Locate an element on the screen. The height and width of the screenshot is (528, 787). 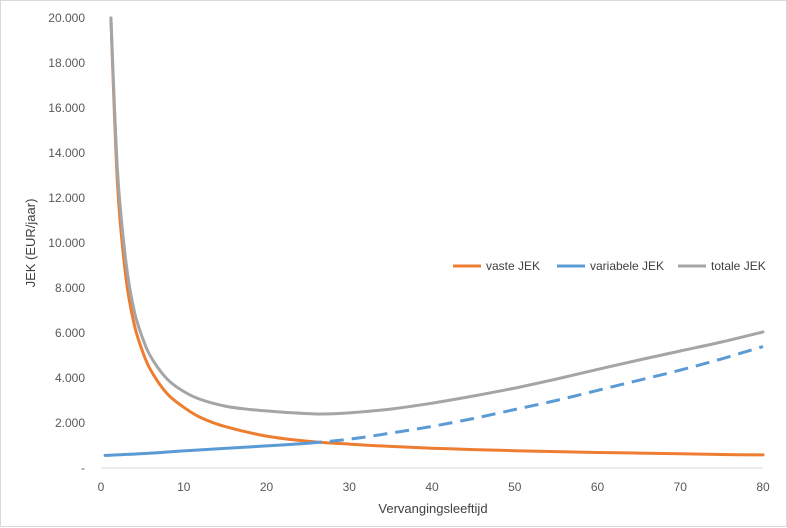
x-tick-label: 10 is located at coordinates (184, 487).